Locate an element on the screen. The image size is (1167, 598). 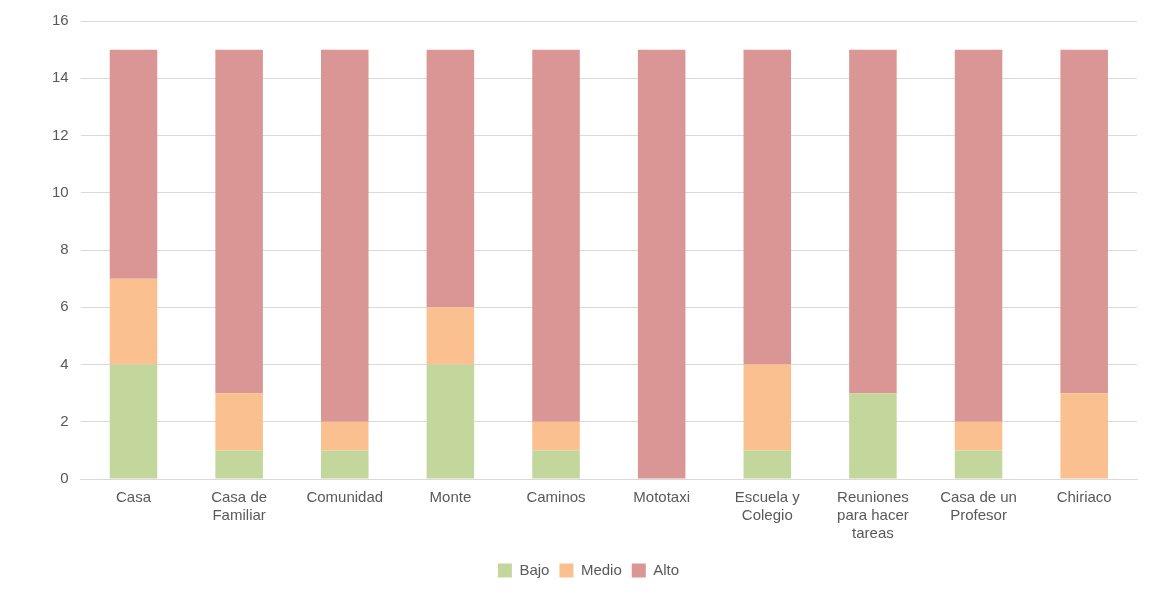
x-tick-label: Chiriaco is located at coordinates (1084, 497).